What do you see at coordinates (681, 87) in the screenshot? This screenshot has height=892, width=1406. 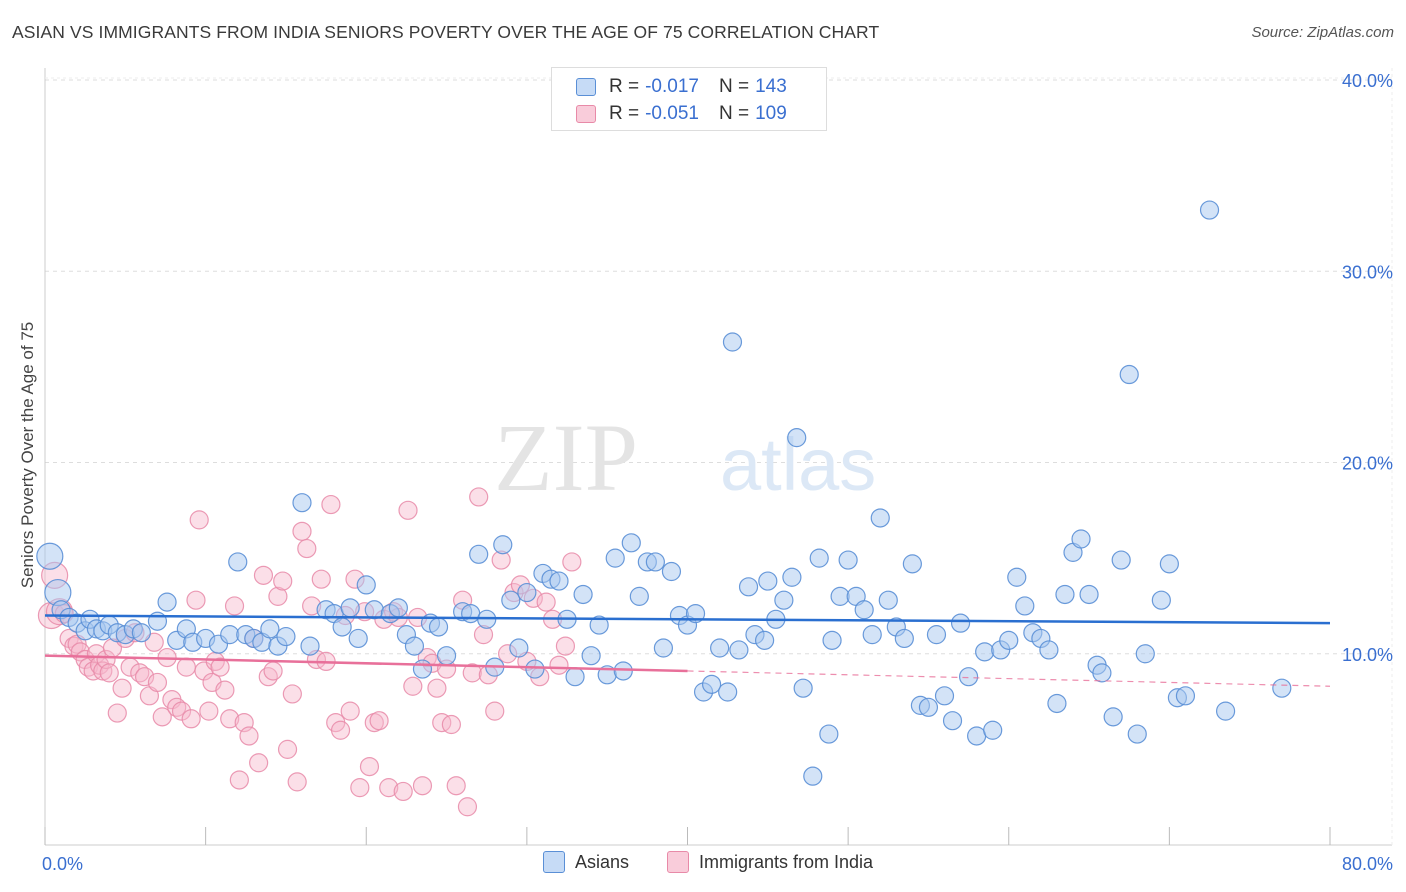 I see `legend-row-asians: R = -0.017 N = 143` at bounding box center [681, 87].